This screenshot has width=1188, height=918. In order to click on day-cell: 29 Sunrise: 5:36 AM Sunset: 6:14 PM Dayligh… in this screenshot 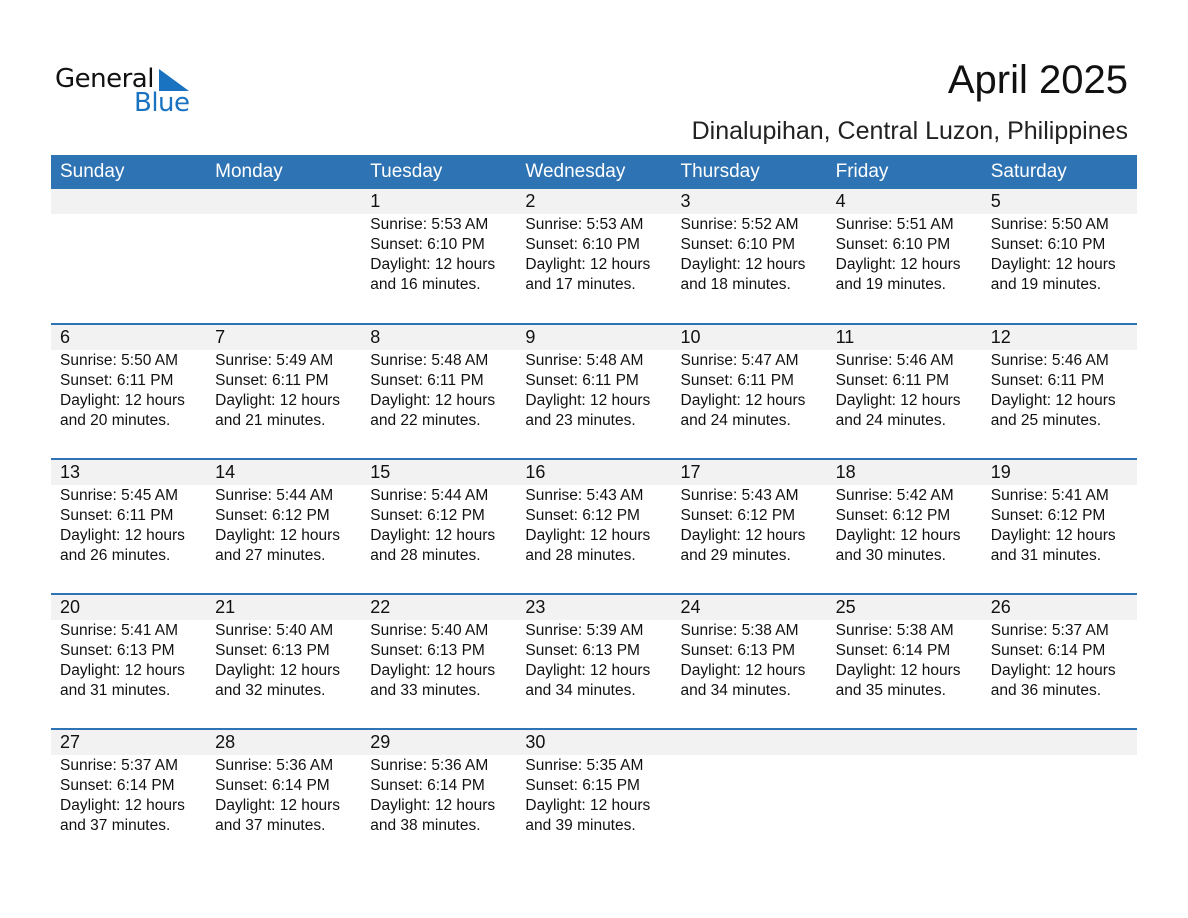, I will do `click(438, 796)`.